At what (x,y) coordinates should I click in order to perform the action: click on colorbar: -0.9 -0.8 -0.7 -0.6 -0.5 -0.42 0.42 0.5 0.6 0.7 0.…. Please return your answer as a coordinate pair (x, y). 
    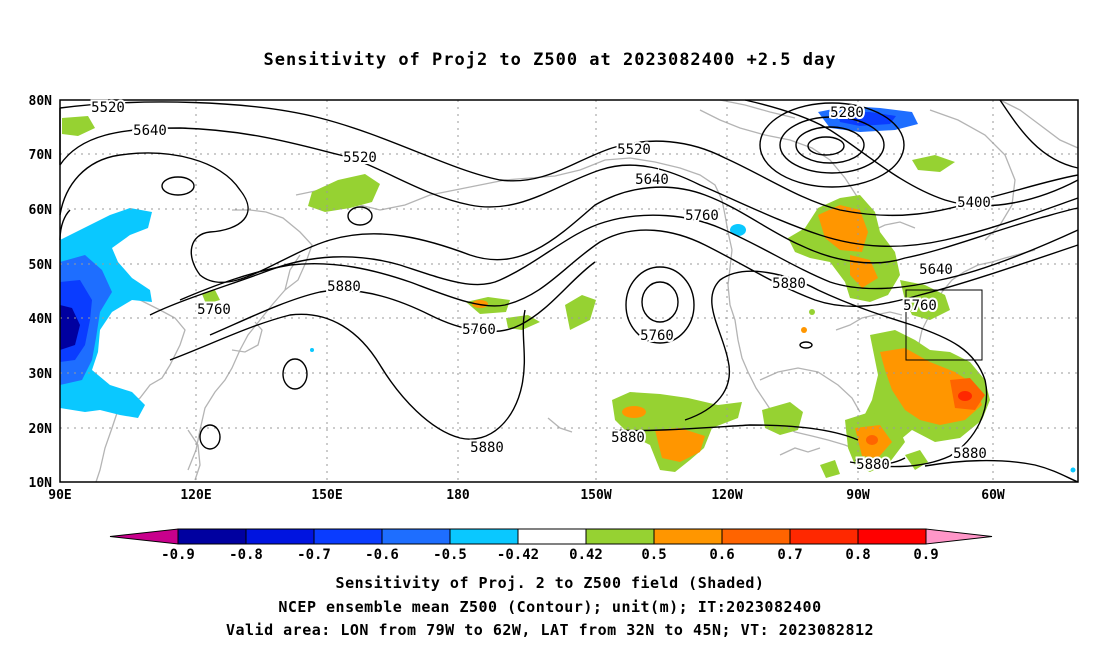
    Looking at the image, I should click on (551, 545).